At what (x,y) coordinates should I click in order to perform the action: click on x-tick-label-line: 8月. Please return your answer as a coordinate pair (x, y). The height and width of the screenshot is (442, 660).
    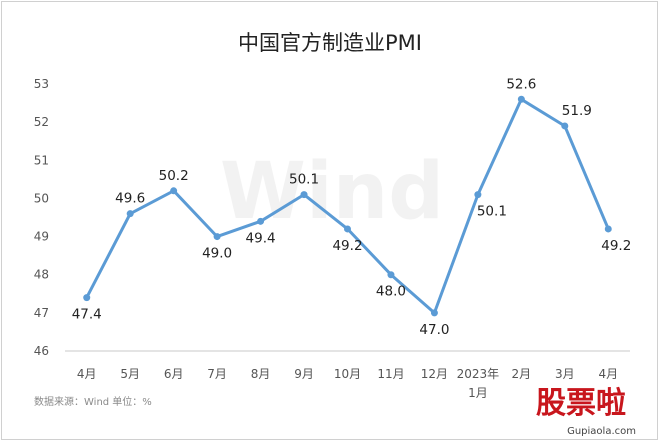
    Looking at the image, I should click on (261, 374).